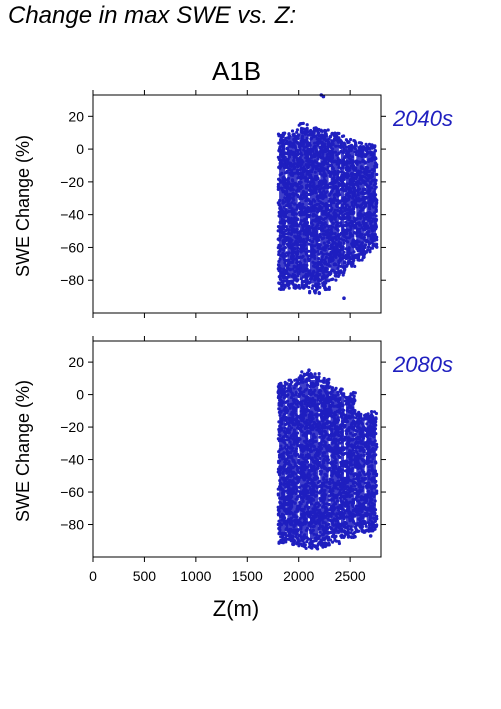 Image resolution: width=501 pixels, height=709 pixels. What do you see at coordinates (237, 71) in the screenshot?
I see `scenario-label: A1B` at bounding box center [237, 71].